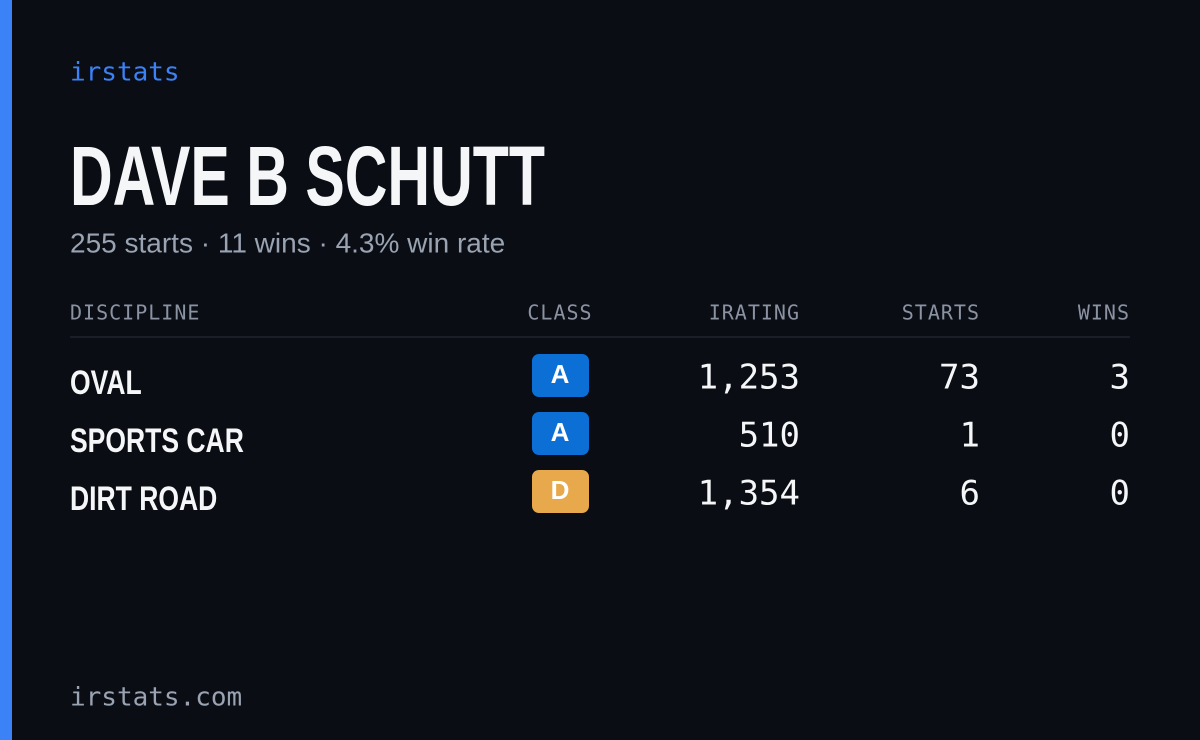 Image resolution: width=1200 pixels, height=740 pixels. I want to click on footer-url: irstats.com, so click(156, 698).